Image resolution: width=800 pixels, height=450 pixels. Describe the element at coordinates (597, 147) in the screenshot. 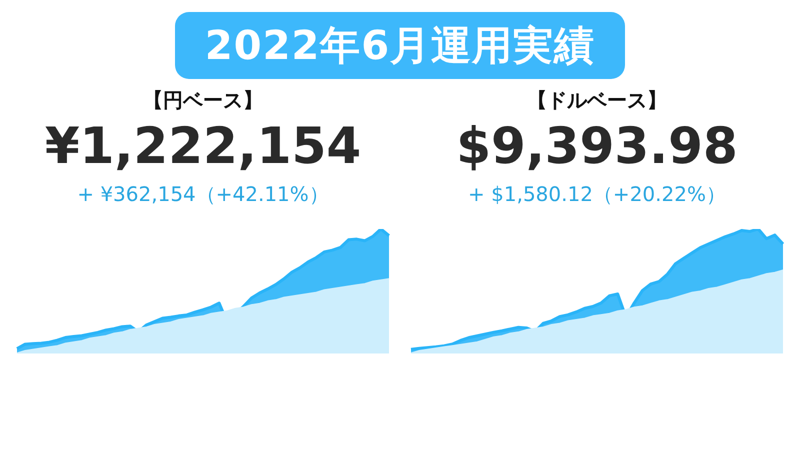

I see `chart-subtitle: $9,393.98` at that location.